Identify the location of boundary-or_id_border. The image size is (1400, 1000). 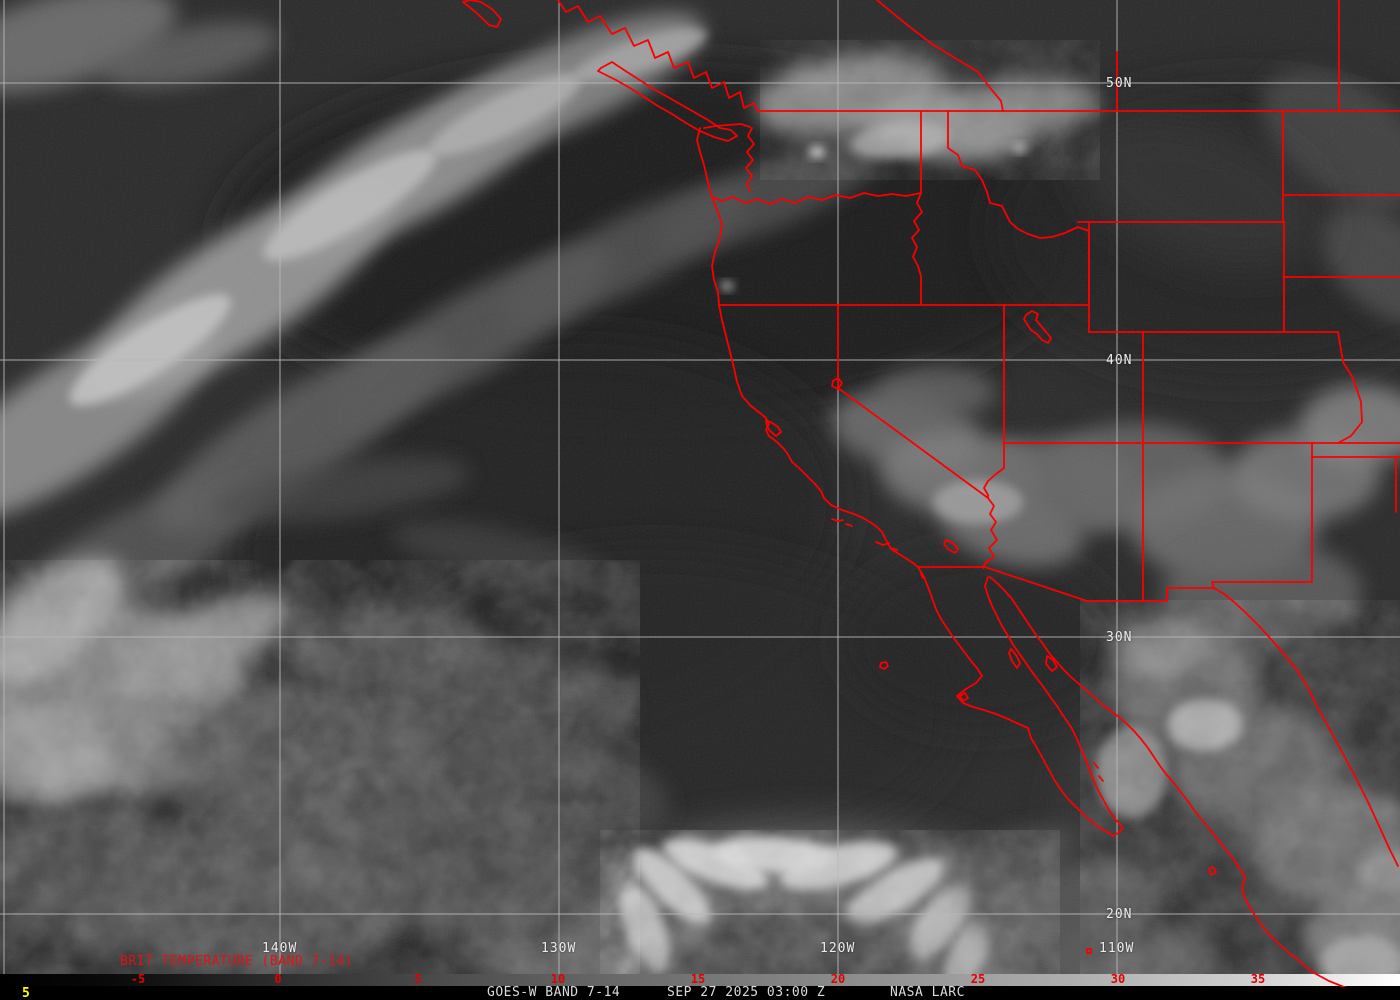
(917, 249).